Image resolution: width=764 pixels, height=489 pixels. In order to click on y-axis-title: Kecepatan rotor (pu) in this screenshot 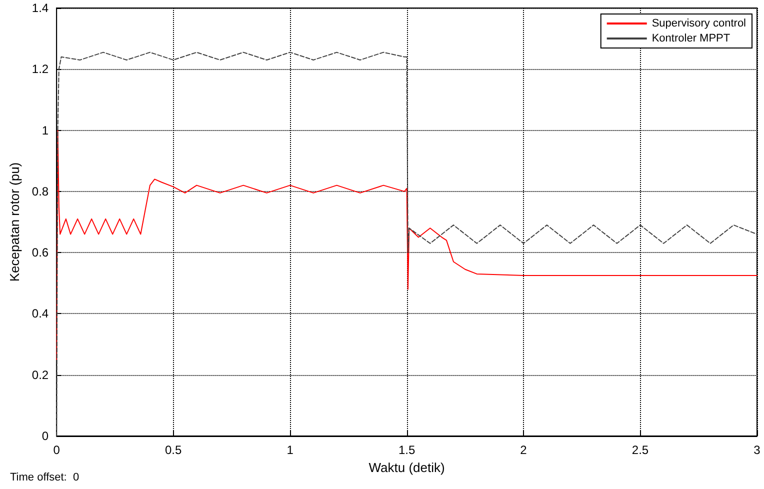, I will do `click(14, 222)`.